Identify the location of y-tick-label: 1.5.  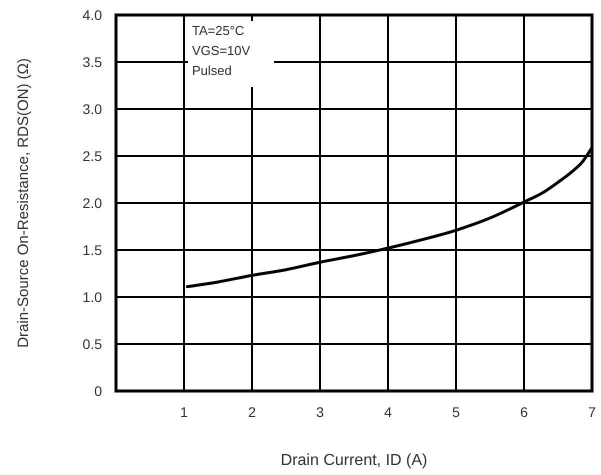
(92, 250).